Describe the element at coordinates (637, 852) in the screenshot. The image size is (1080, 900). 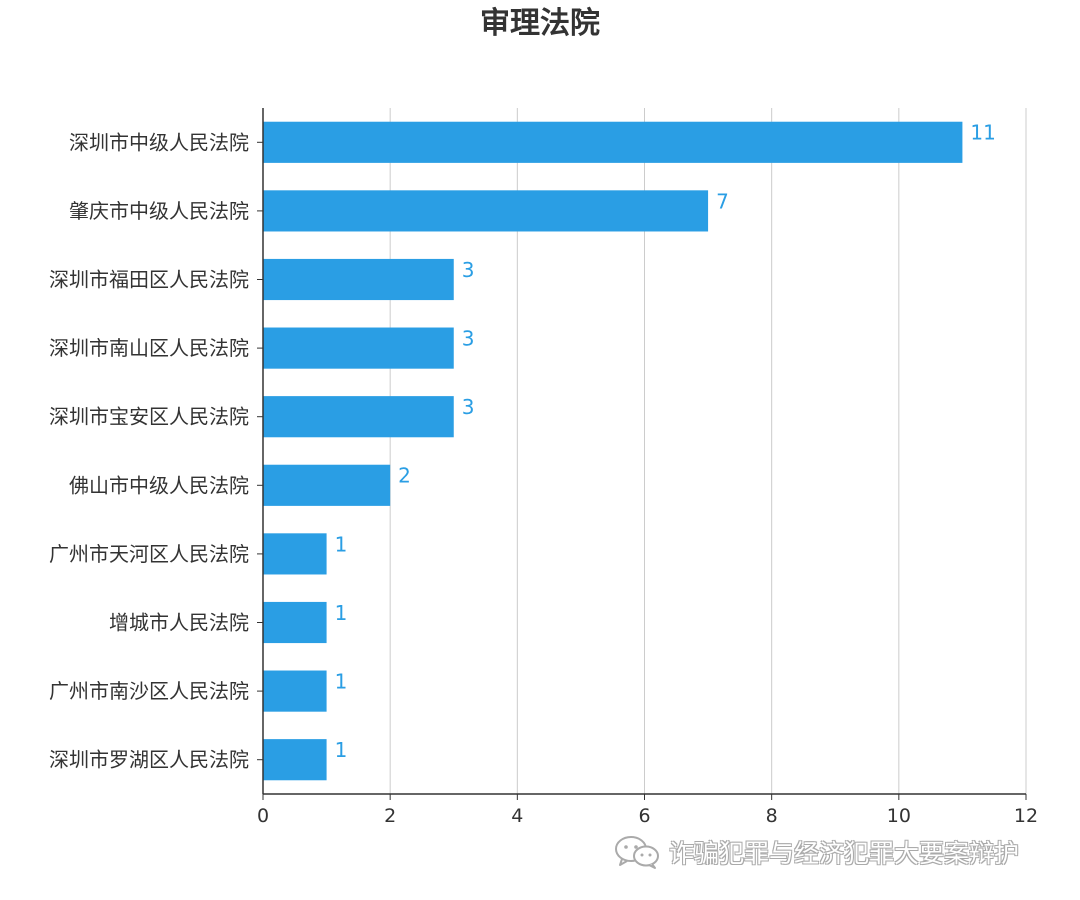
I see `wechat-icon` at that location.